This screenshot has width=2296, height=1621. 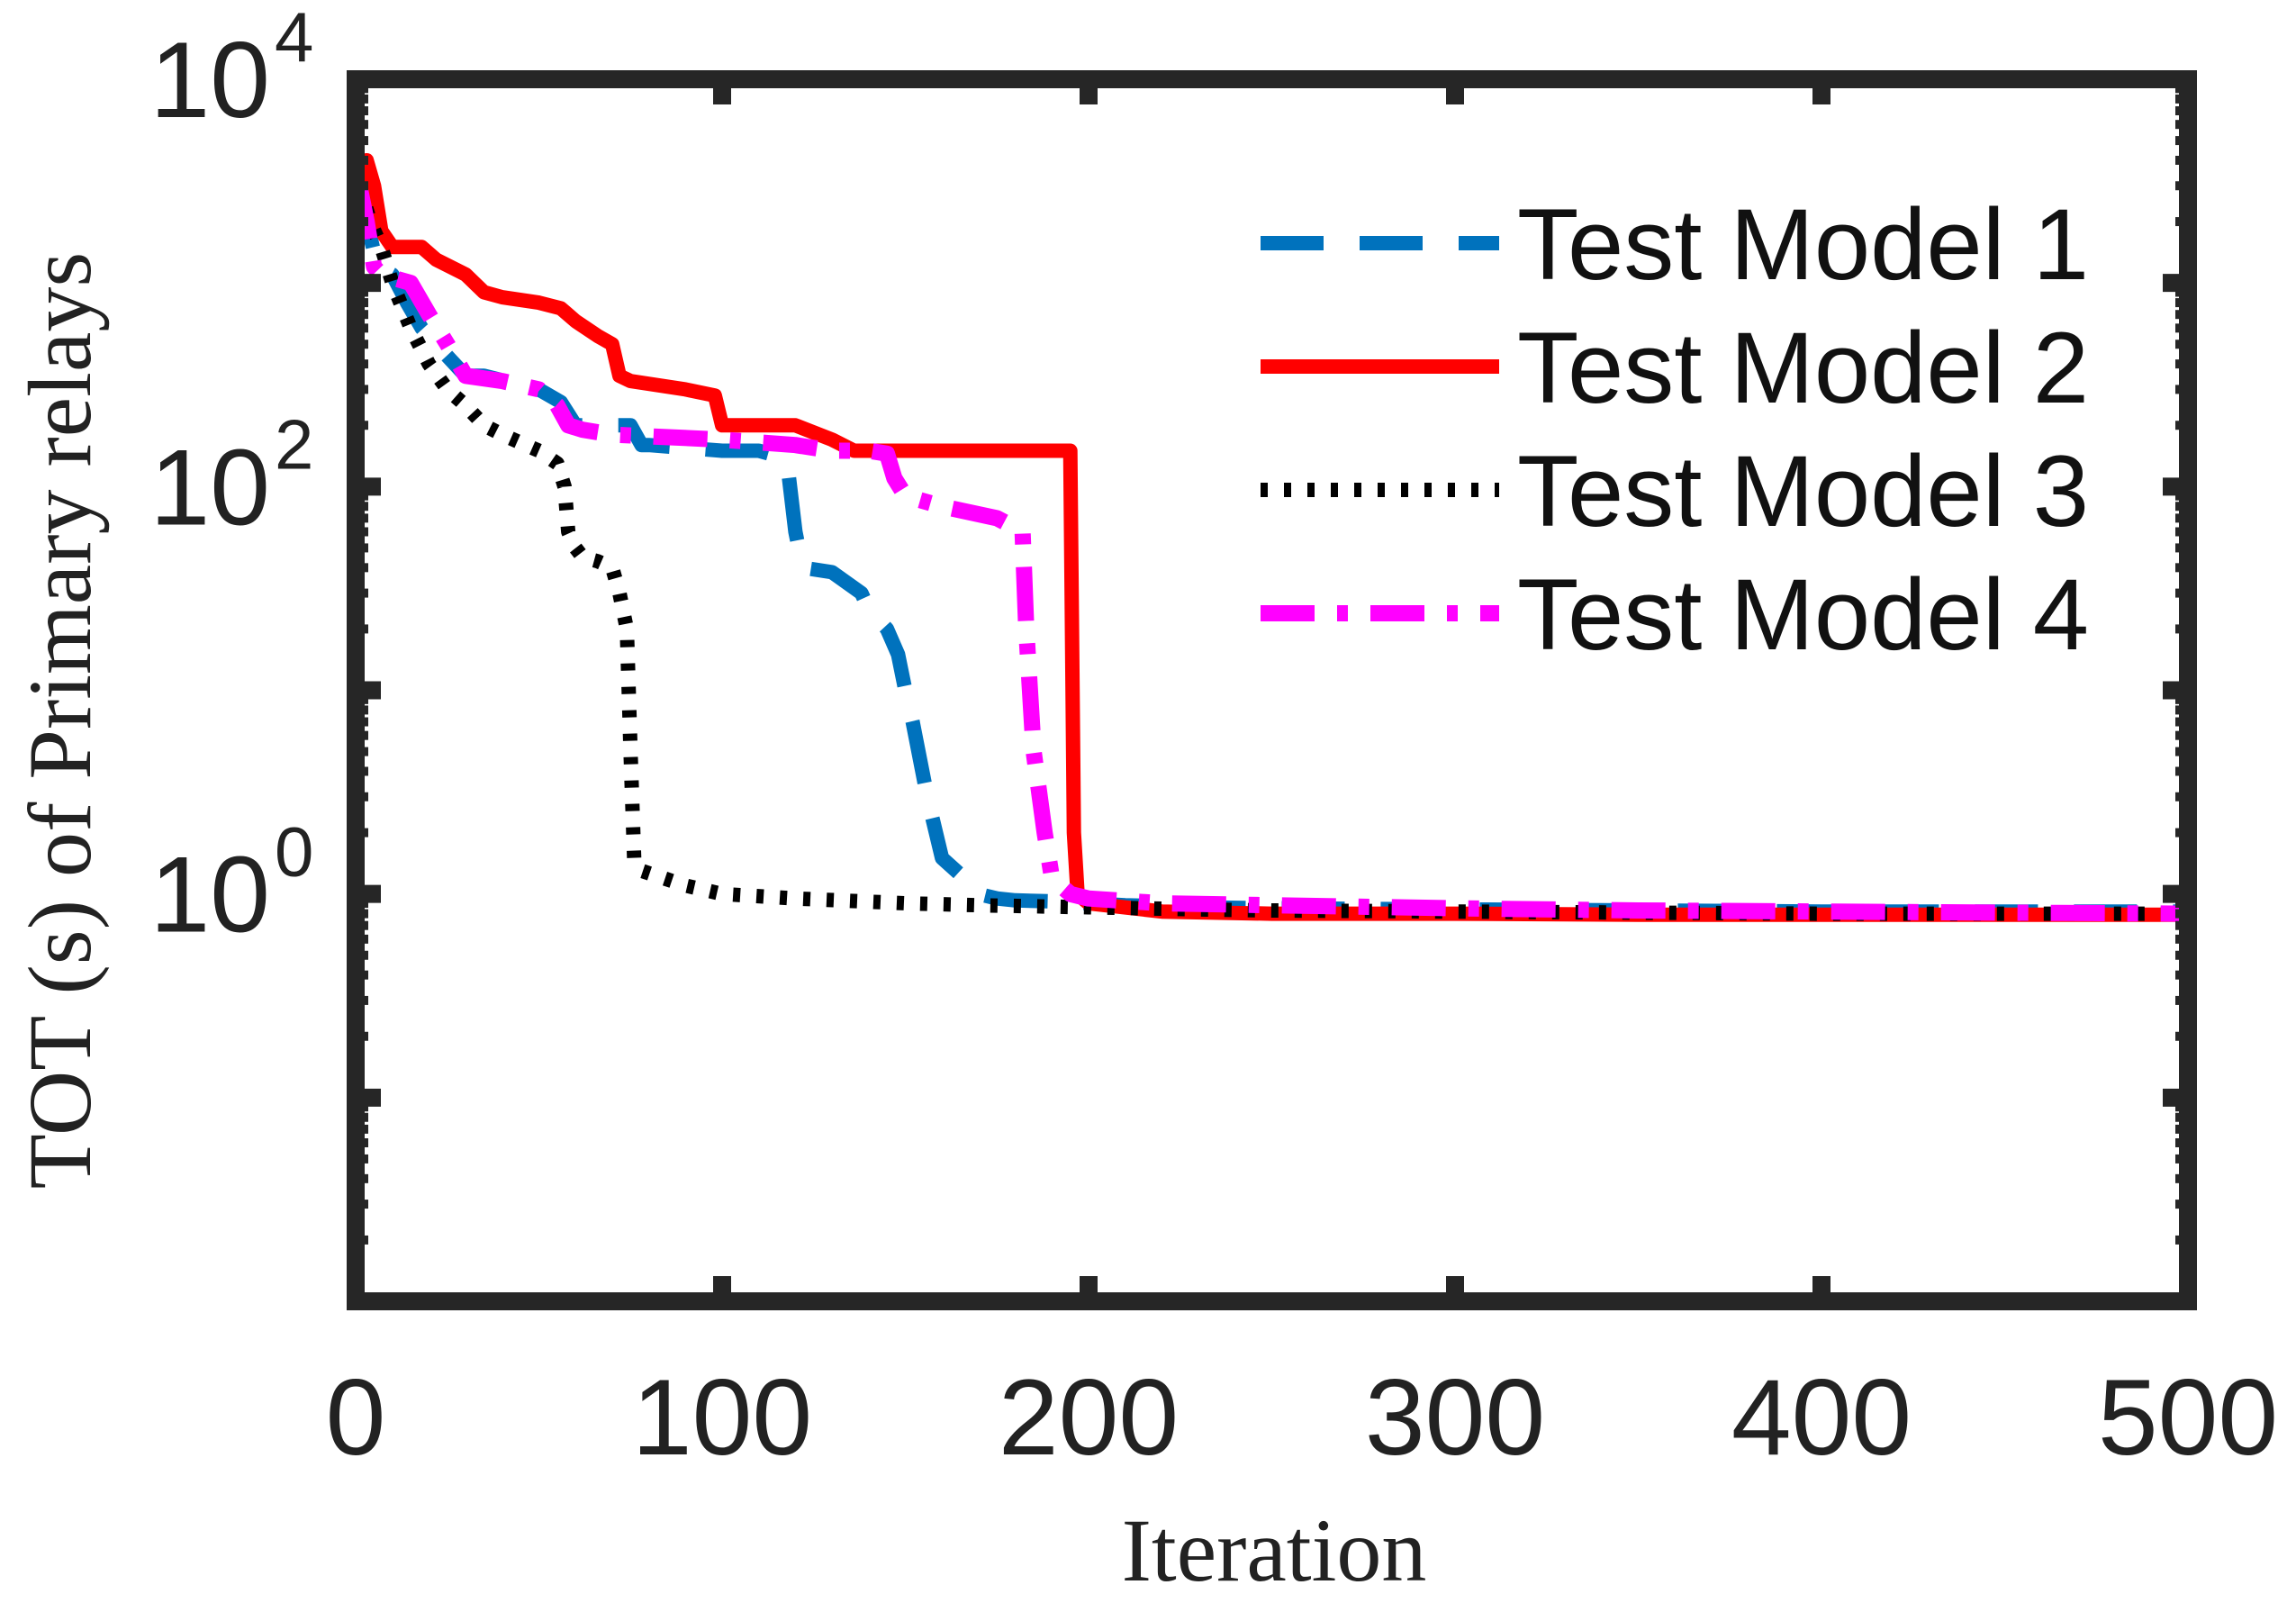 What do you see at coordinates (2188, 1417) in the screenshot?
I see `x-tick-label: 500` at bounding box center [2188, 1417].